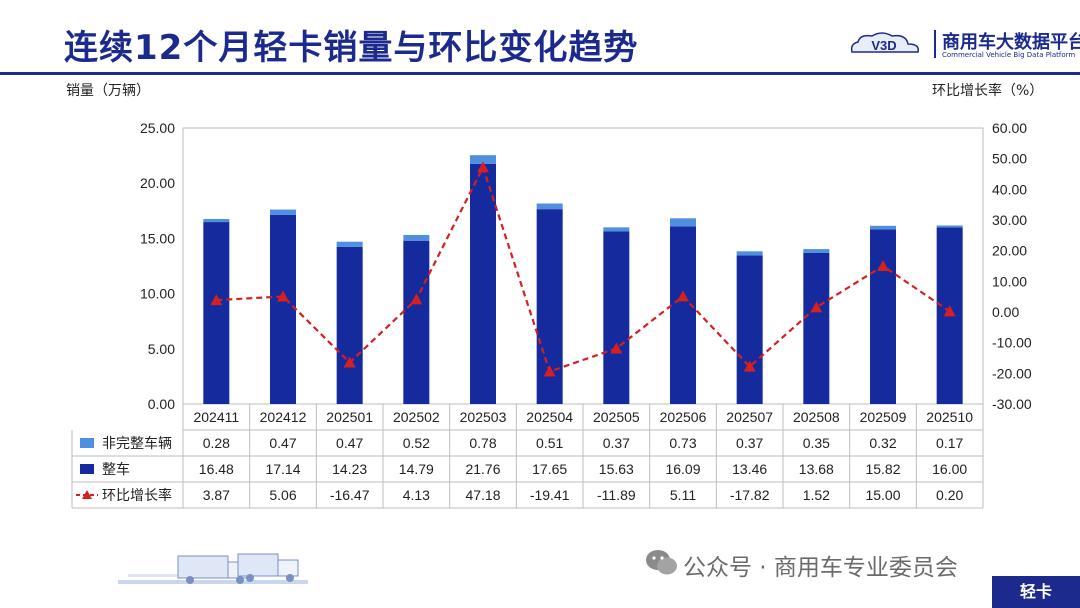  Describe the element at coordinates (549, 443) in the screenshot. I see `data-table-value: 0.51` at that location.